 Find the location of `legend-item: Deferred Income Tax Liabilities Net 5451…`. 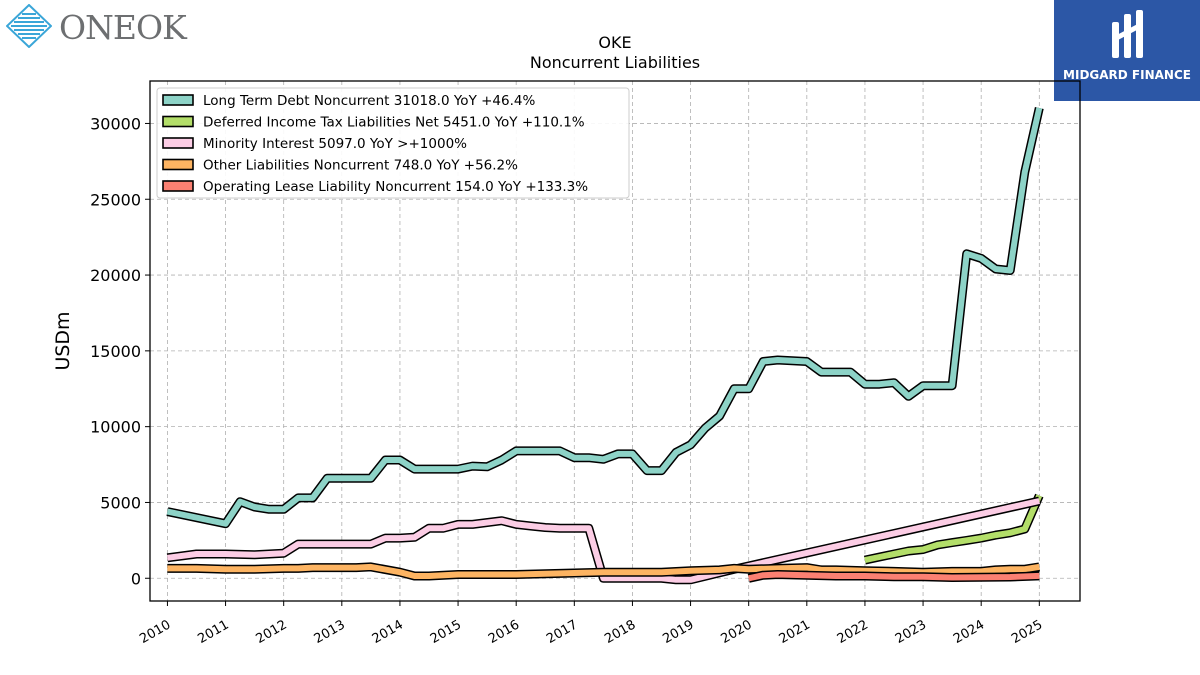

legend-item: Deferred Income Tax Liabilities Net 5451… is located at coordinates (373, 123).